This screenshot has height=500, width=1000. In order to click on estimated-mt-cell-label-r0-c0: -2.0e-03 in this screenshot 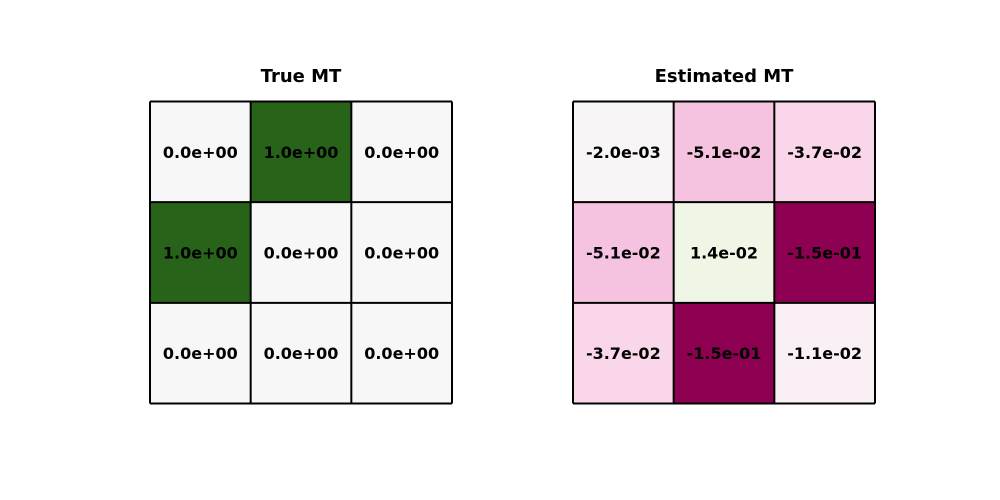, I will do `click(623, 152)`.